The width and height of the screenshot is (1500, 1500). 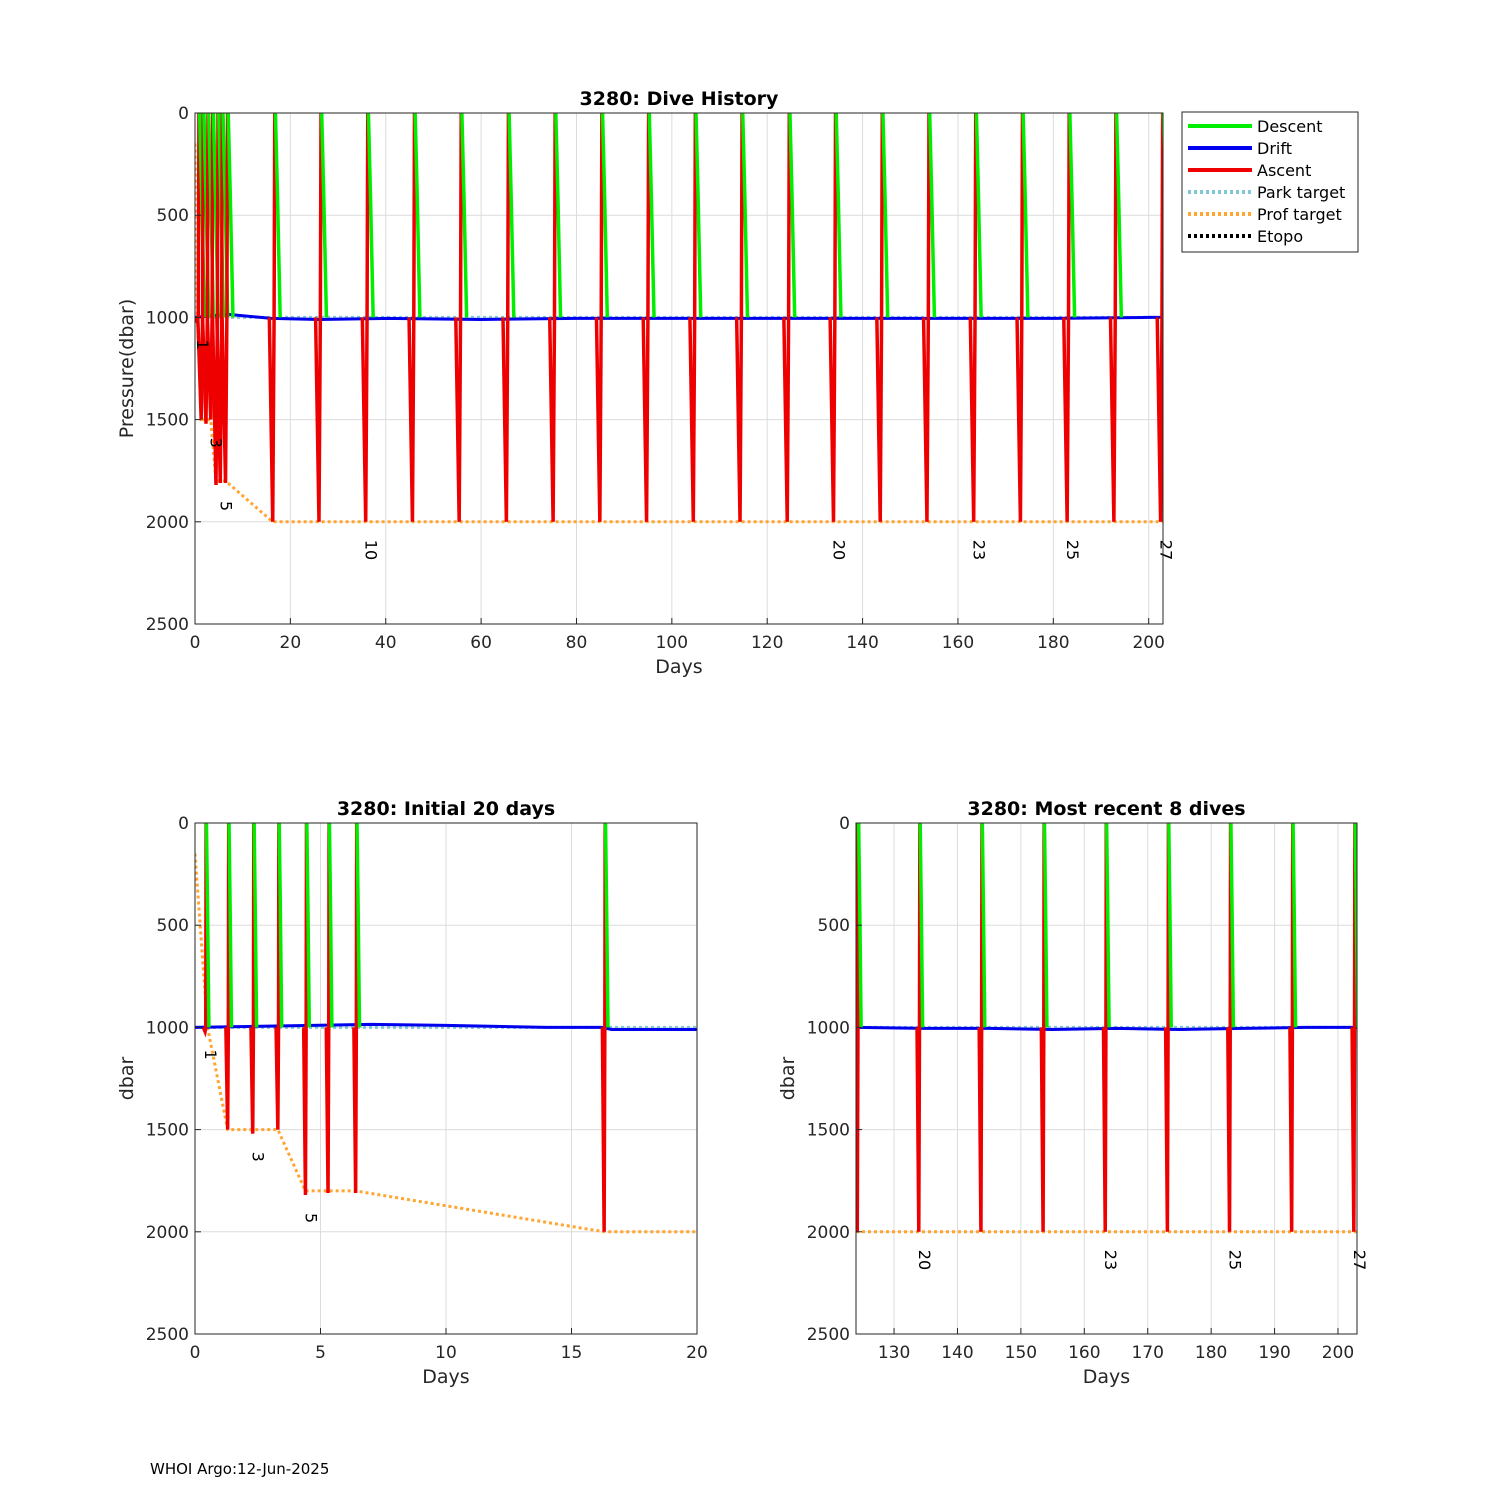 What do you see at coordinates (386, 643) in the screenshot?
I see `x-tick-label: 40` at bounding box center [386, 643].